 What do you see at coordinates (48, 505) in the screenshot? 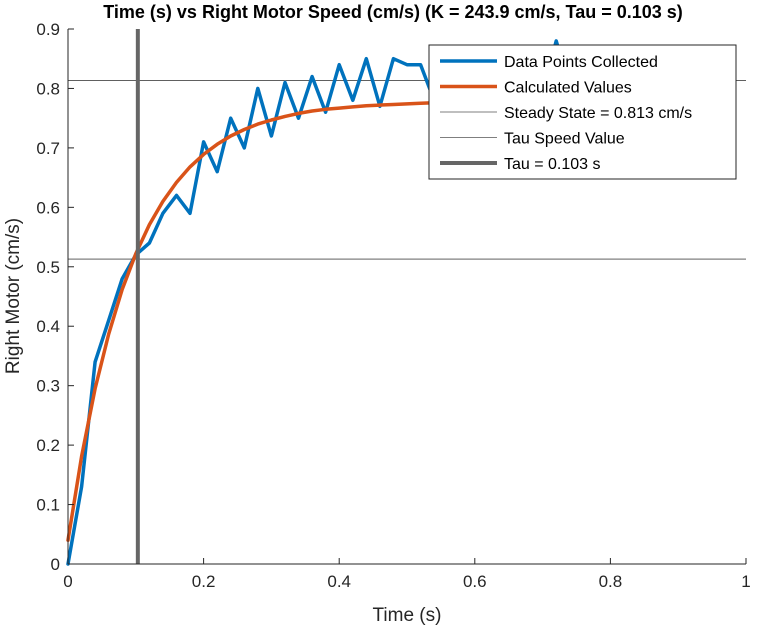
I see `y-tick-label: 0.1` at bounding box center [48, 505].